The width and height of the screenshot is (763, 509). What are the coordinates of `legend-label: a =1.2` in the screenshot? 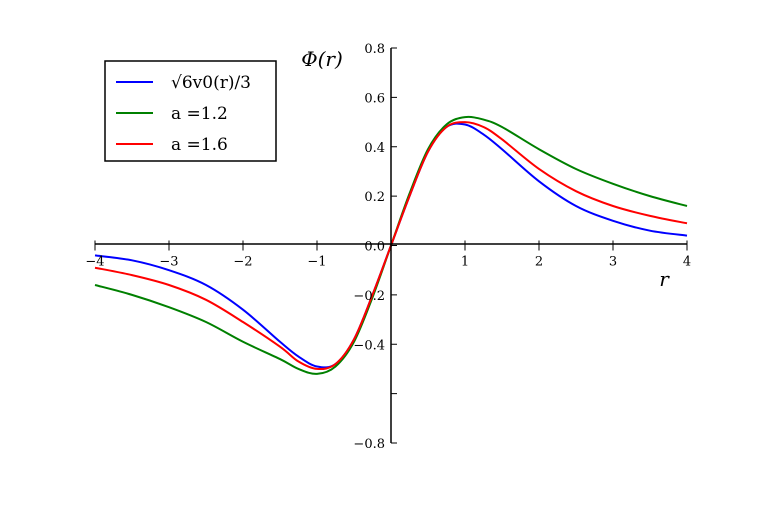 It's located at (199, 114).